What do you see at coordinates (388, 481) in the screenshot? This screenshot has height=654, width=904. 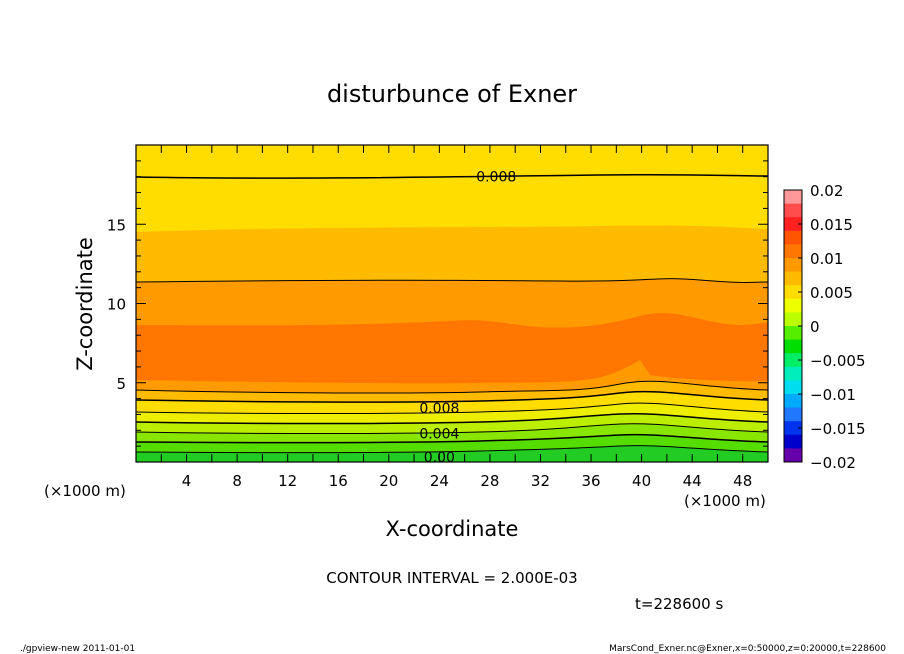 I see `x-tick-label: 20` at bounding box center [388, 481].